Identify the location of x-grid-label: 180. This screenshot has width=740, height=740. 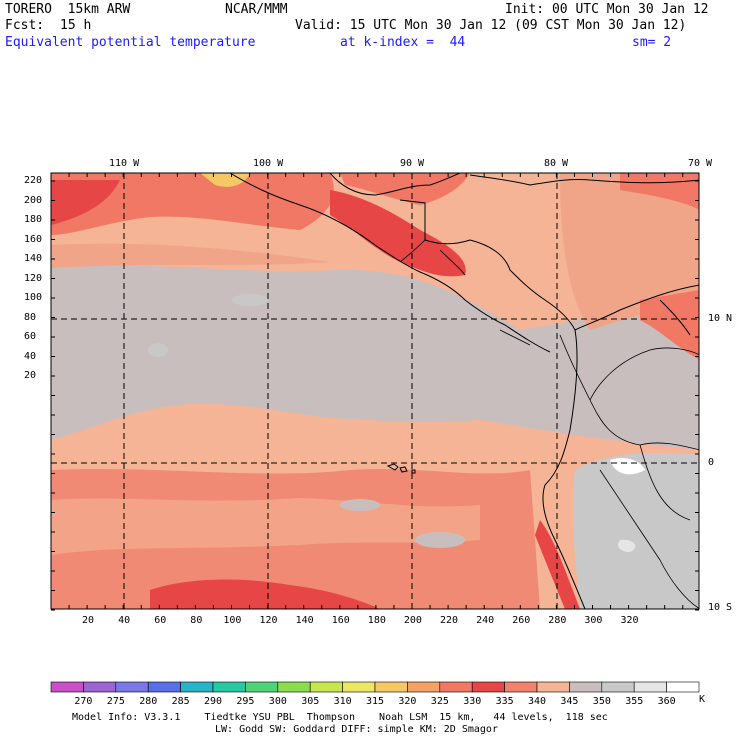
(376, 620).